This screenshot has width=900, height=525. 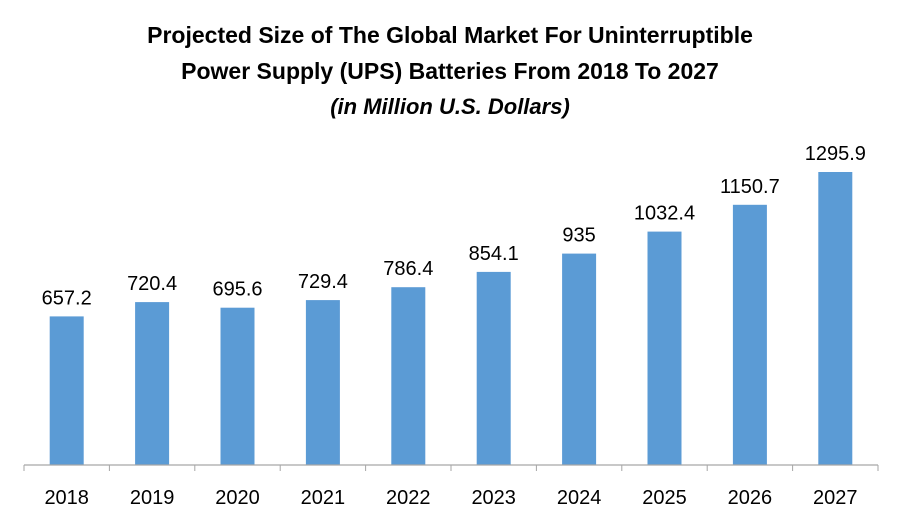 I want to click on bar-2027, so click(x=835, y=318).